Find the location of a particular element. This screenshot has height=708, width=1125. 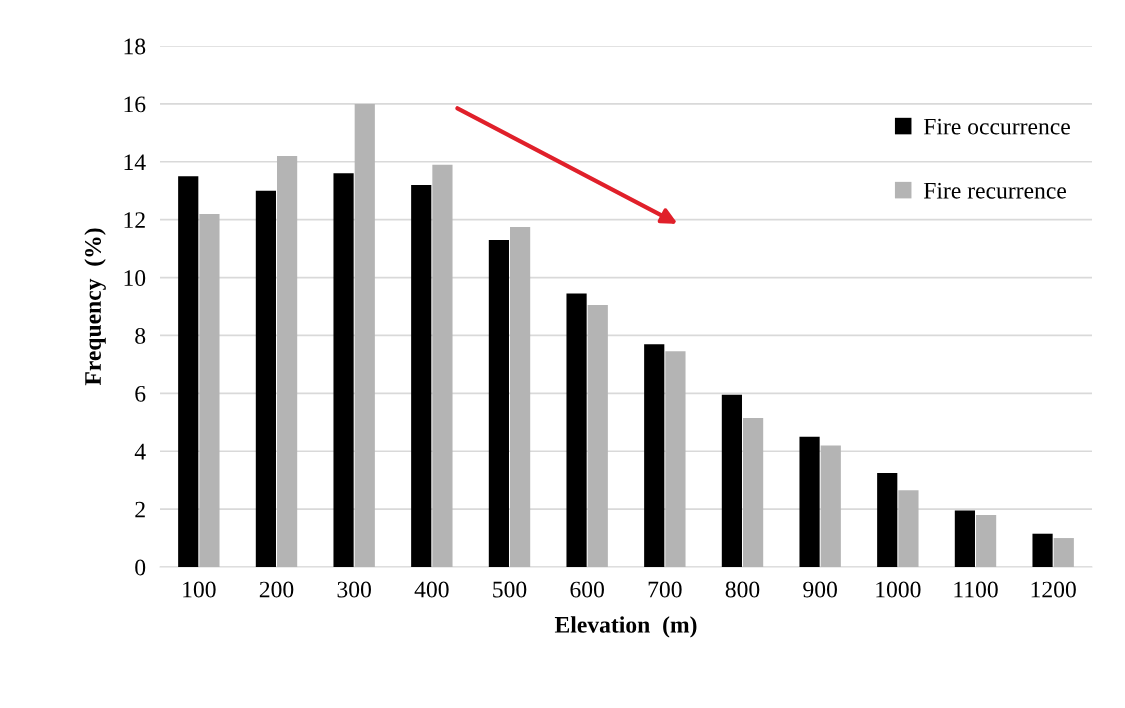

legend-label: Fire occurrence is located at coordinates (996, 126).